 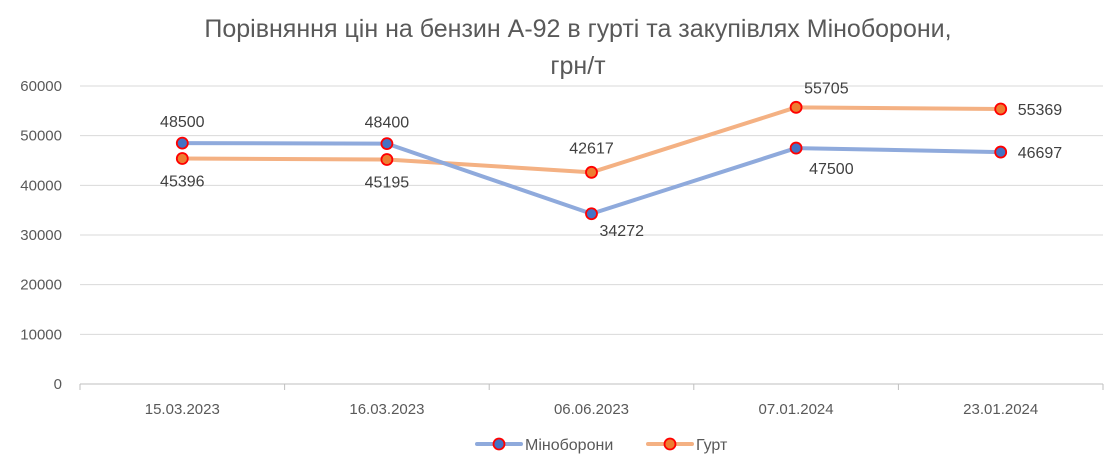 What do you see at coordinates (1000, 409) in the screenshot?
I see `x-tick-label: 23.01.2024` at bounding box center [1000, 409].